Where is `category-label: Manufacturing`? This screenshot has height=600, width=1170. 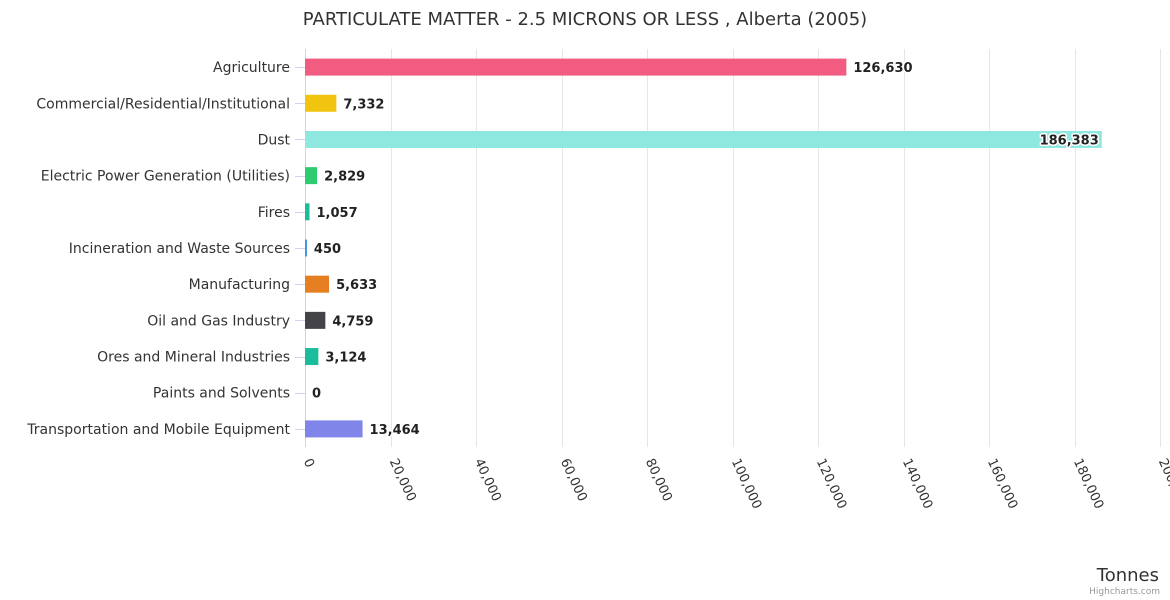 category-label: Manufacturing is located at coordinates (239, 285).